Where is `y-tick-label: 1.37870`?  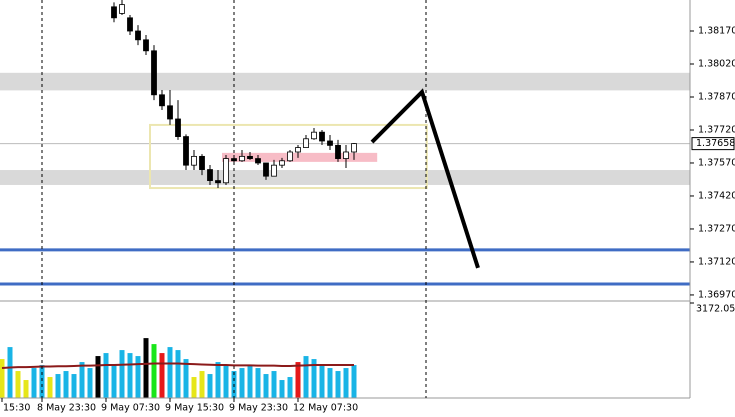 y-tick-label: 1.37870 is located at coordinates (716, 96).